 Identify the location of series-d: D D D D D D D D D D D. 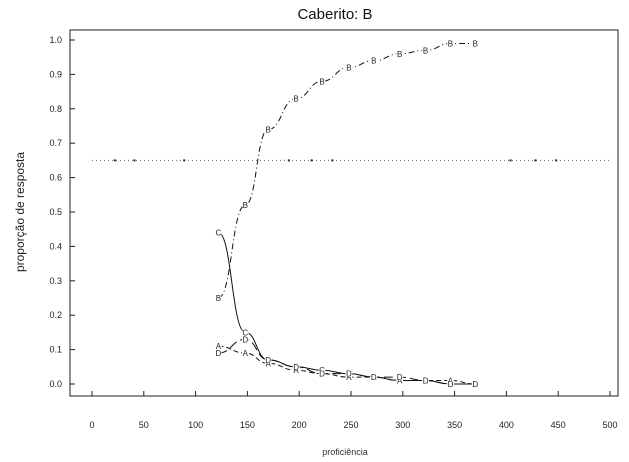
(346, 362).